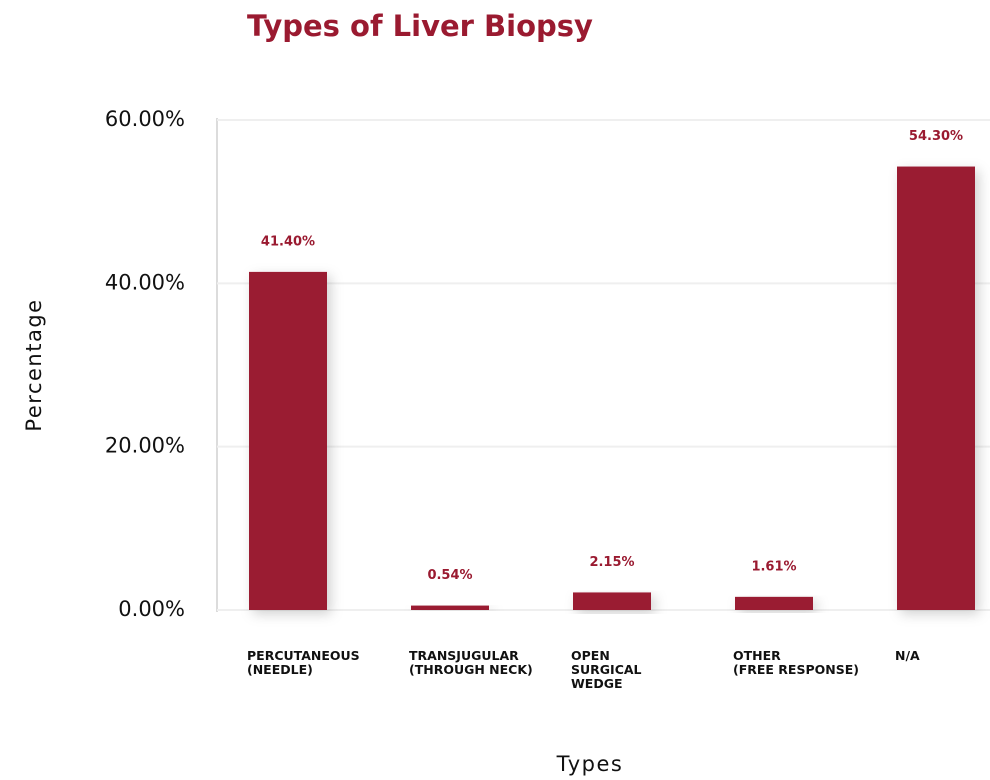  I want to click on x-tick-label: OPEN SURGICAL WEDGE, so click(606, 670).